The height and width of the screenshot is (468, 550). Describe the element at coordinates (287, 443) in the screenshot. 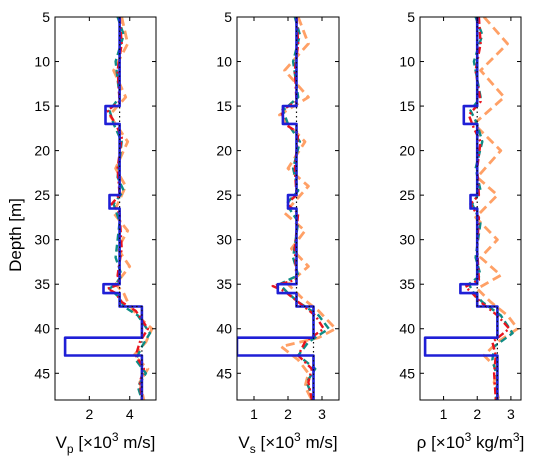

I see `x-axis-label: Vs [×103 m/s]` at that location.